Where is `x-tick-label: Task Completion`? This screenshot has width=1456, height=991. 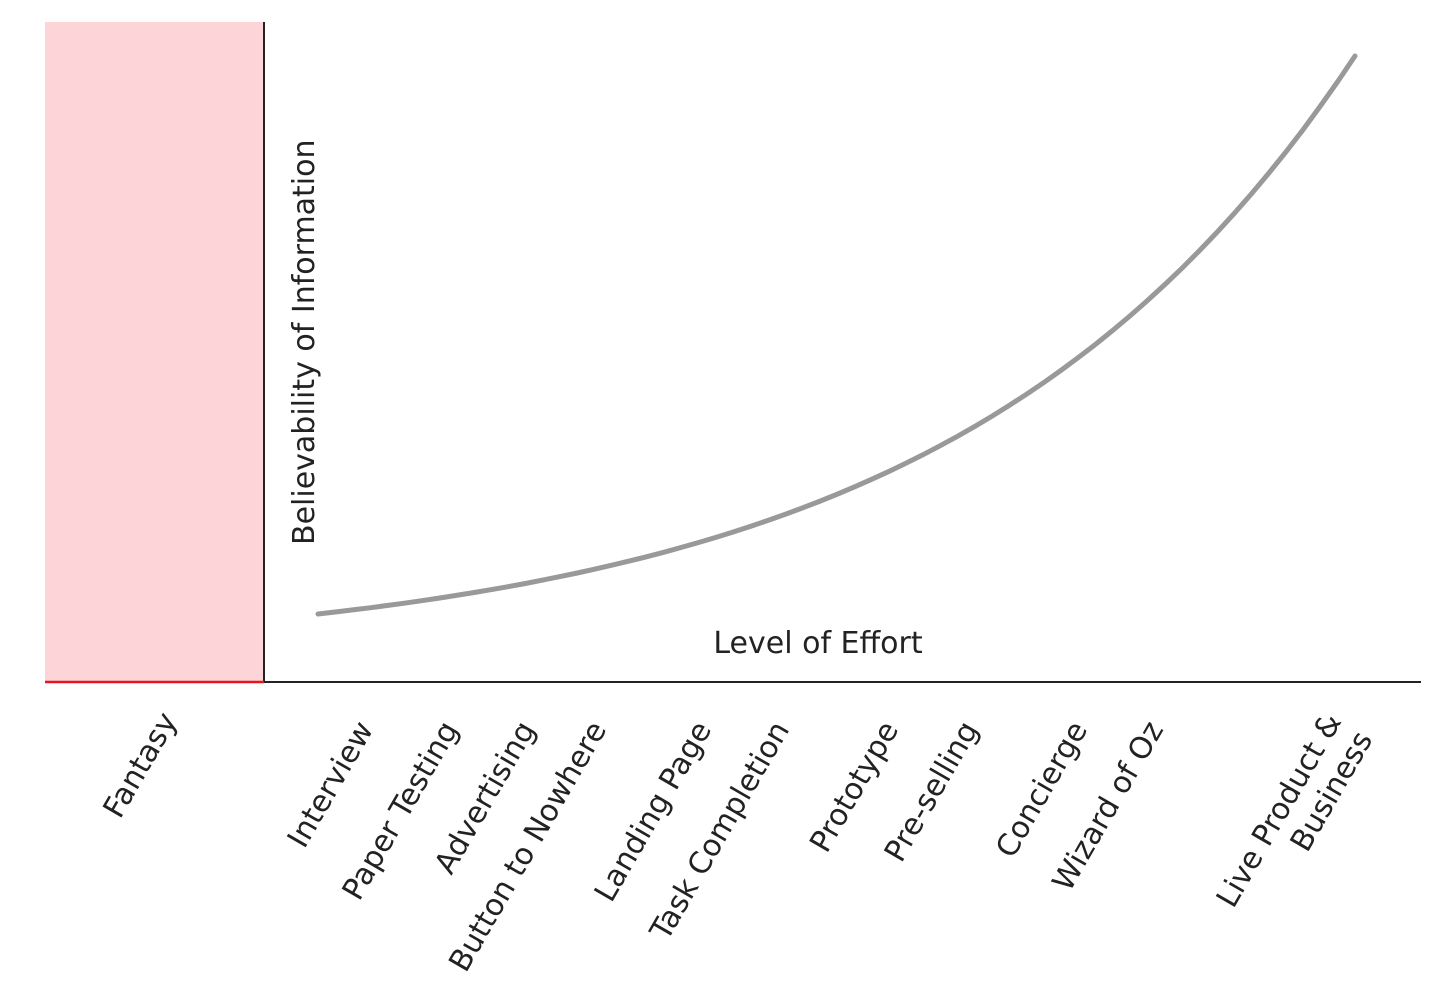
x-tick-label: Task Completion is located at coordinates (720, 832).